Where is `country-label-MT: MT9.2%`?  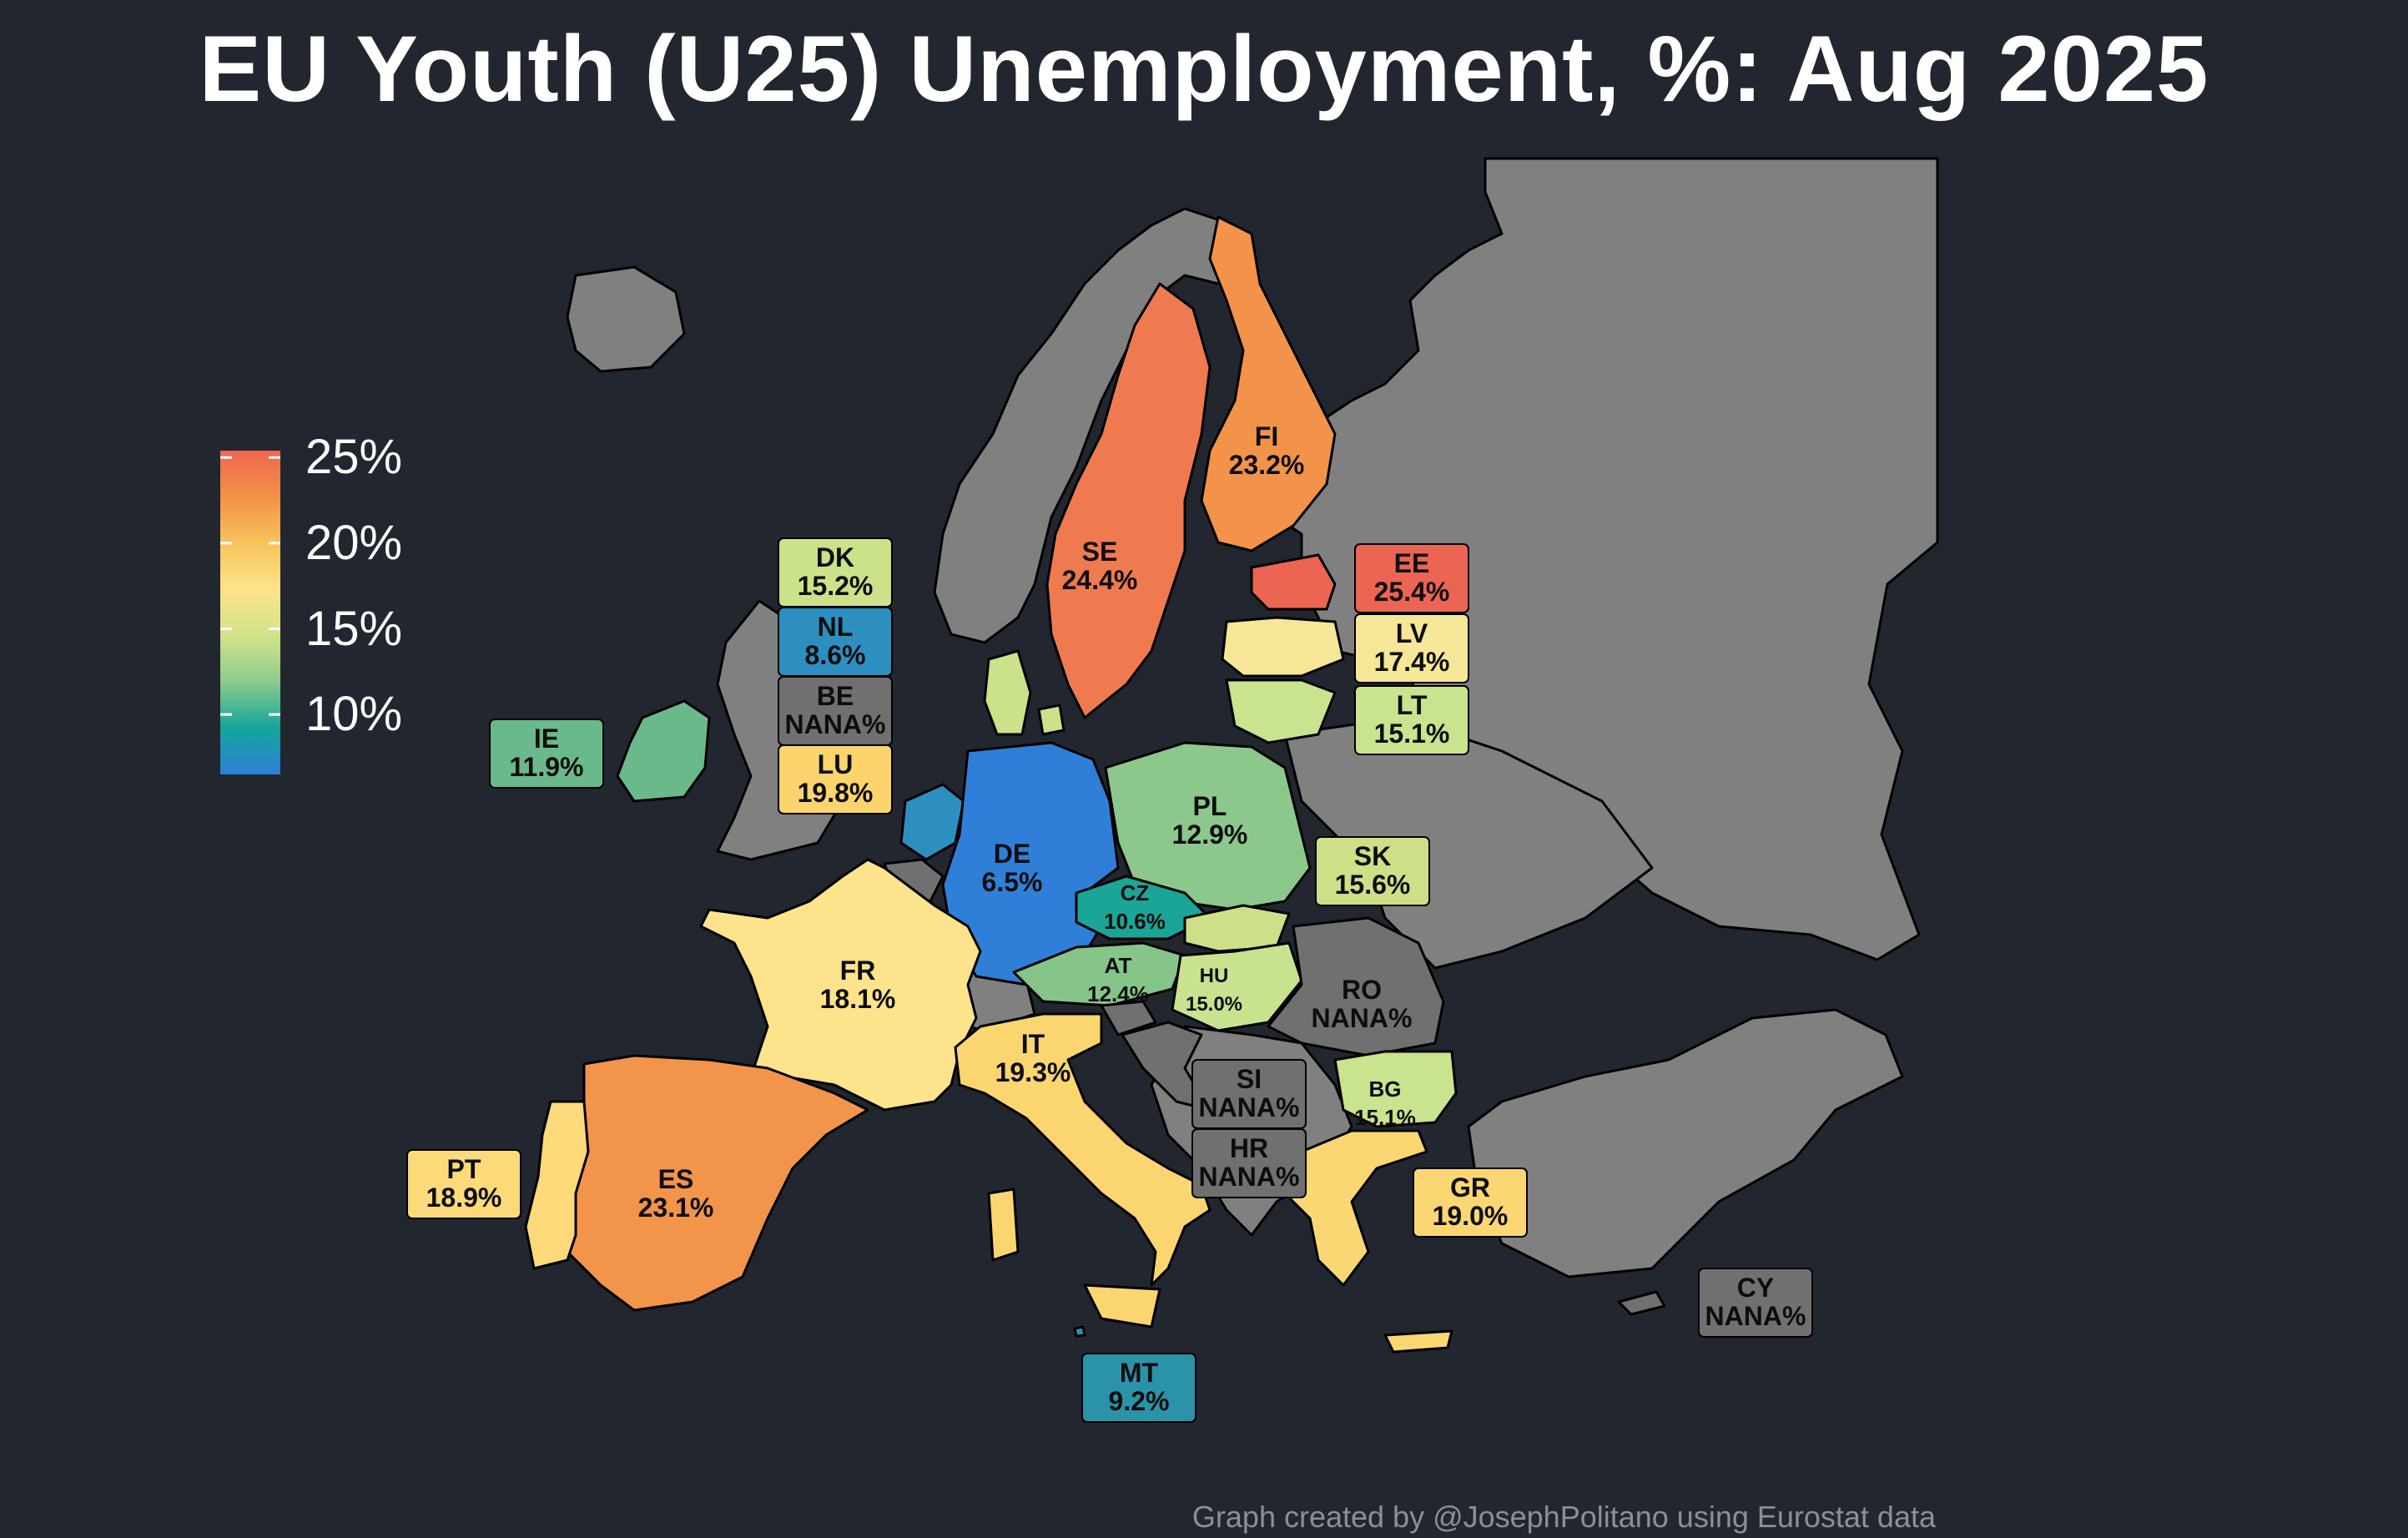 country-label-MT: MT9.2% is located at coordinates (1138, 1388).